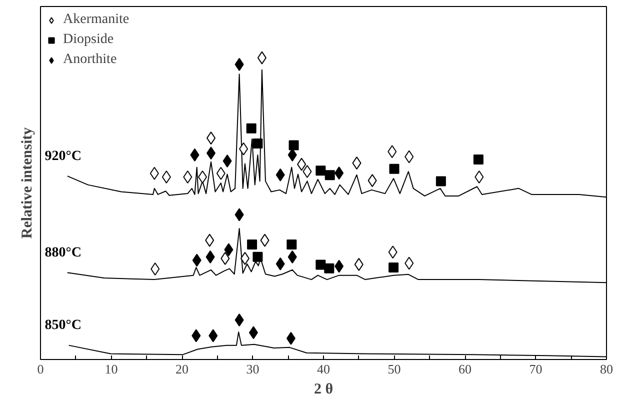  Describe the element at coordinates (535, 369) in the screenshot. I see `x-tick-label: 70` at that location.